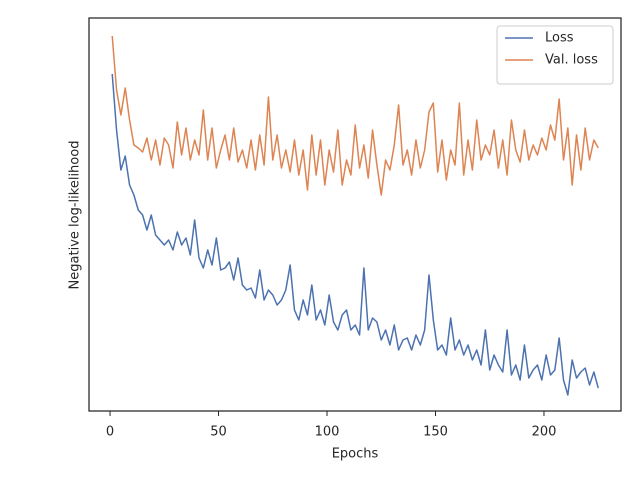 The image size is (640, 480). What do you see at coordinates (75, 215) in the screenshot?
I see `y-axis-label: Negative log-likelihood` at bounding box center [75, 215].